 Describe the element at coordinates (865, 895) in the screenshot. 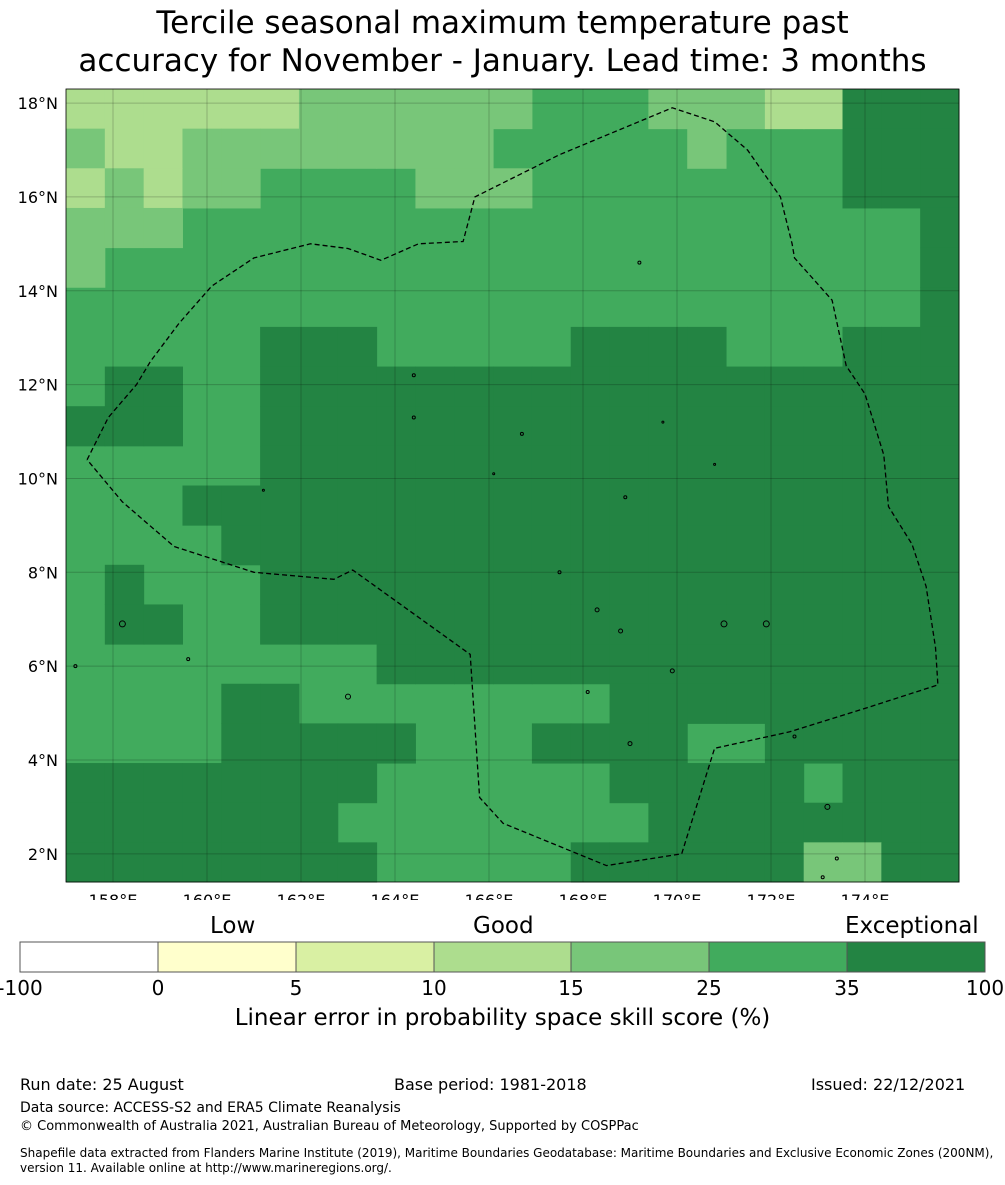

I see `lon-tick-label: 174°E` at that location.